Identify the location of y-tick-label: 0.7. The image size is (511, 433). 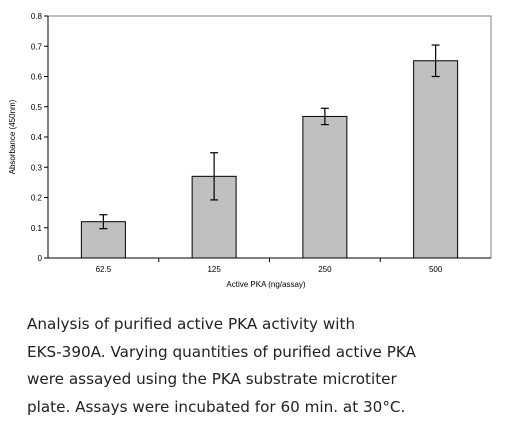
(37, 46).